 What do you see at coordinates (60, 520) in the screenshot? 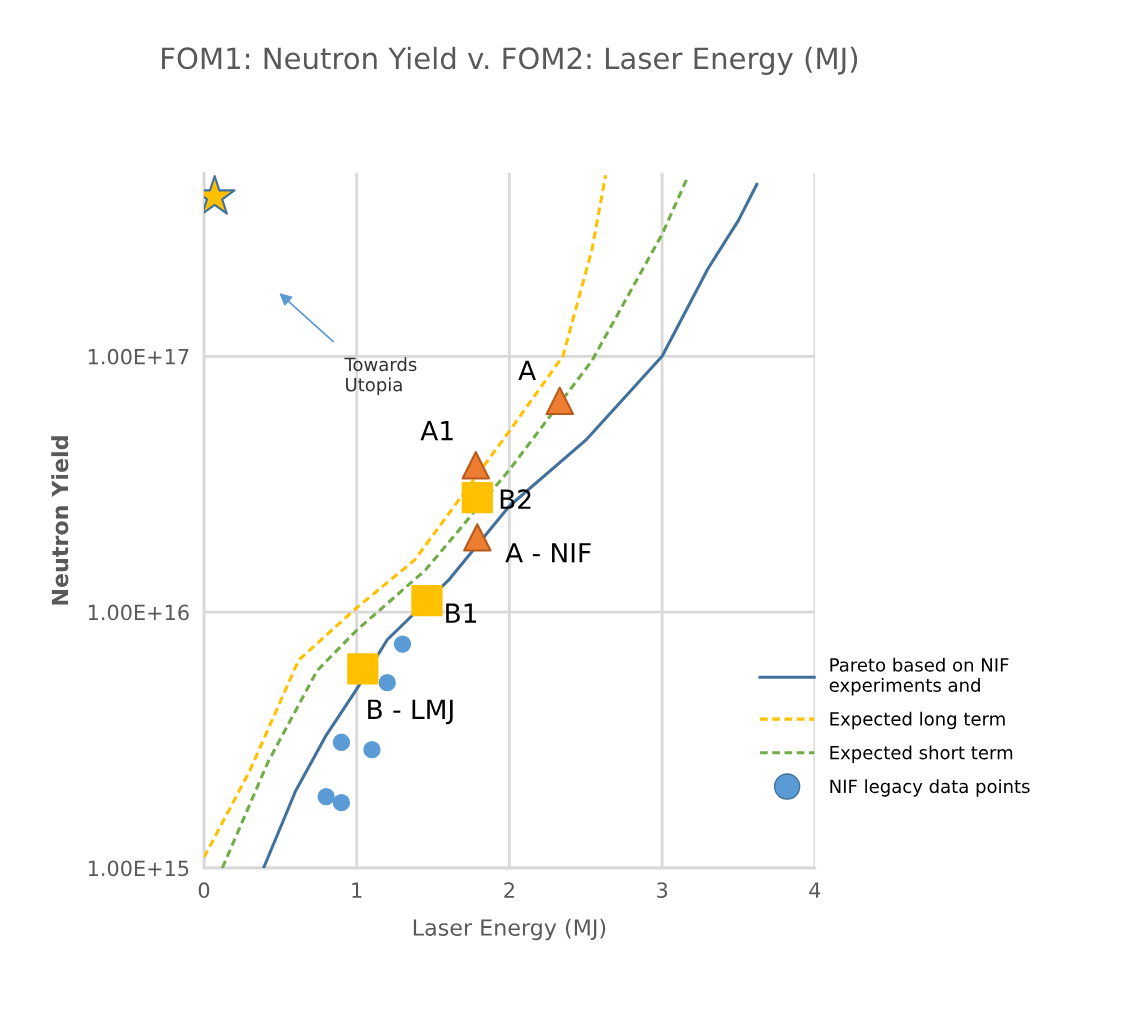
I see `y-axis-title: Neutron Yield` at bounding box center [60, 520].